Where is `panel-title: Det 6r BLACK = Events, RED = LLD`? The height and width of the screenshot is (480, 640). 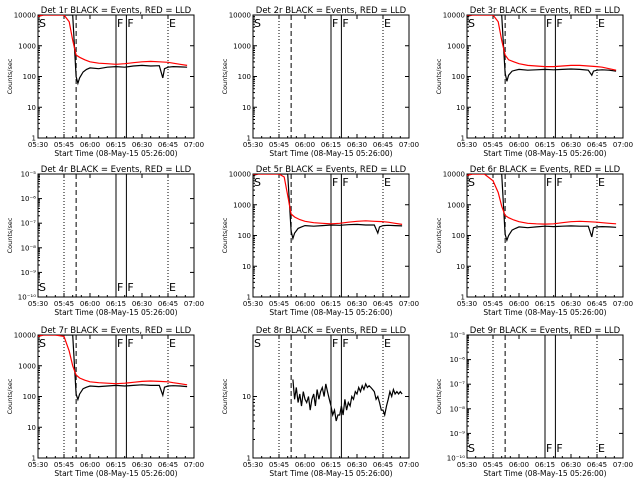 panel-title: Det 6r BLACK = Events, RED = LLD is located at coordinates (545, 170).